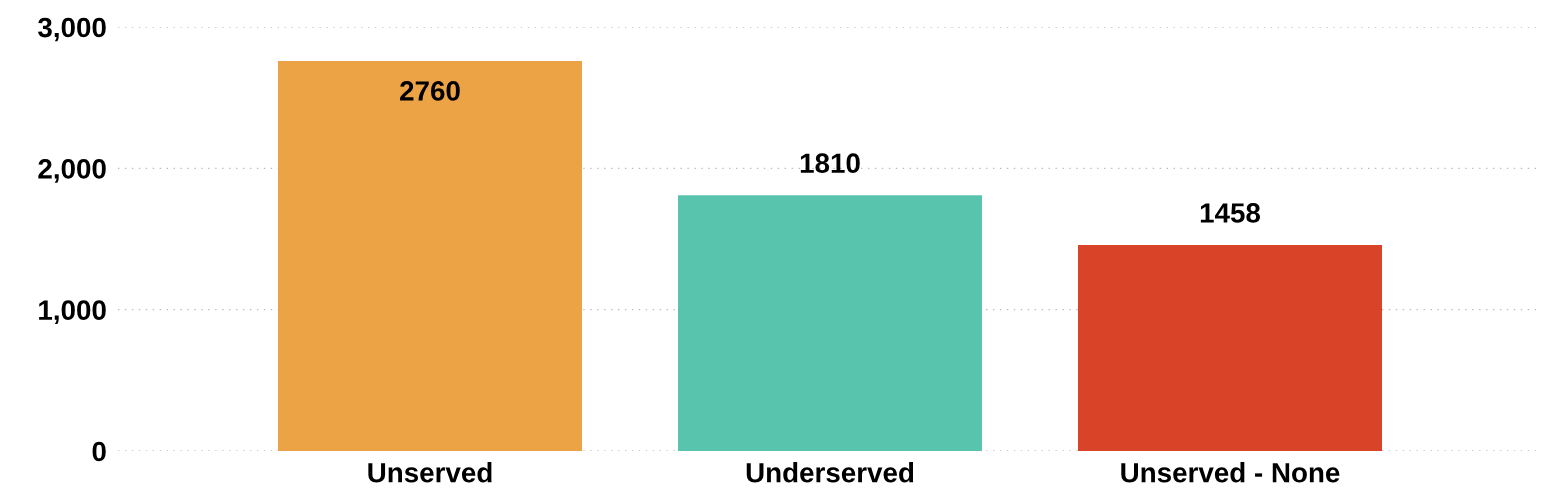 The width and height of the screenshot is (1548, 493). I want to click on y-tick-label: 2,000, so click(72, 171).